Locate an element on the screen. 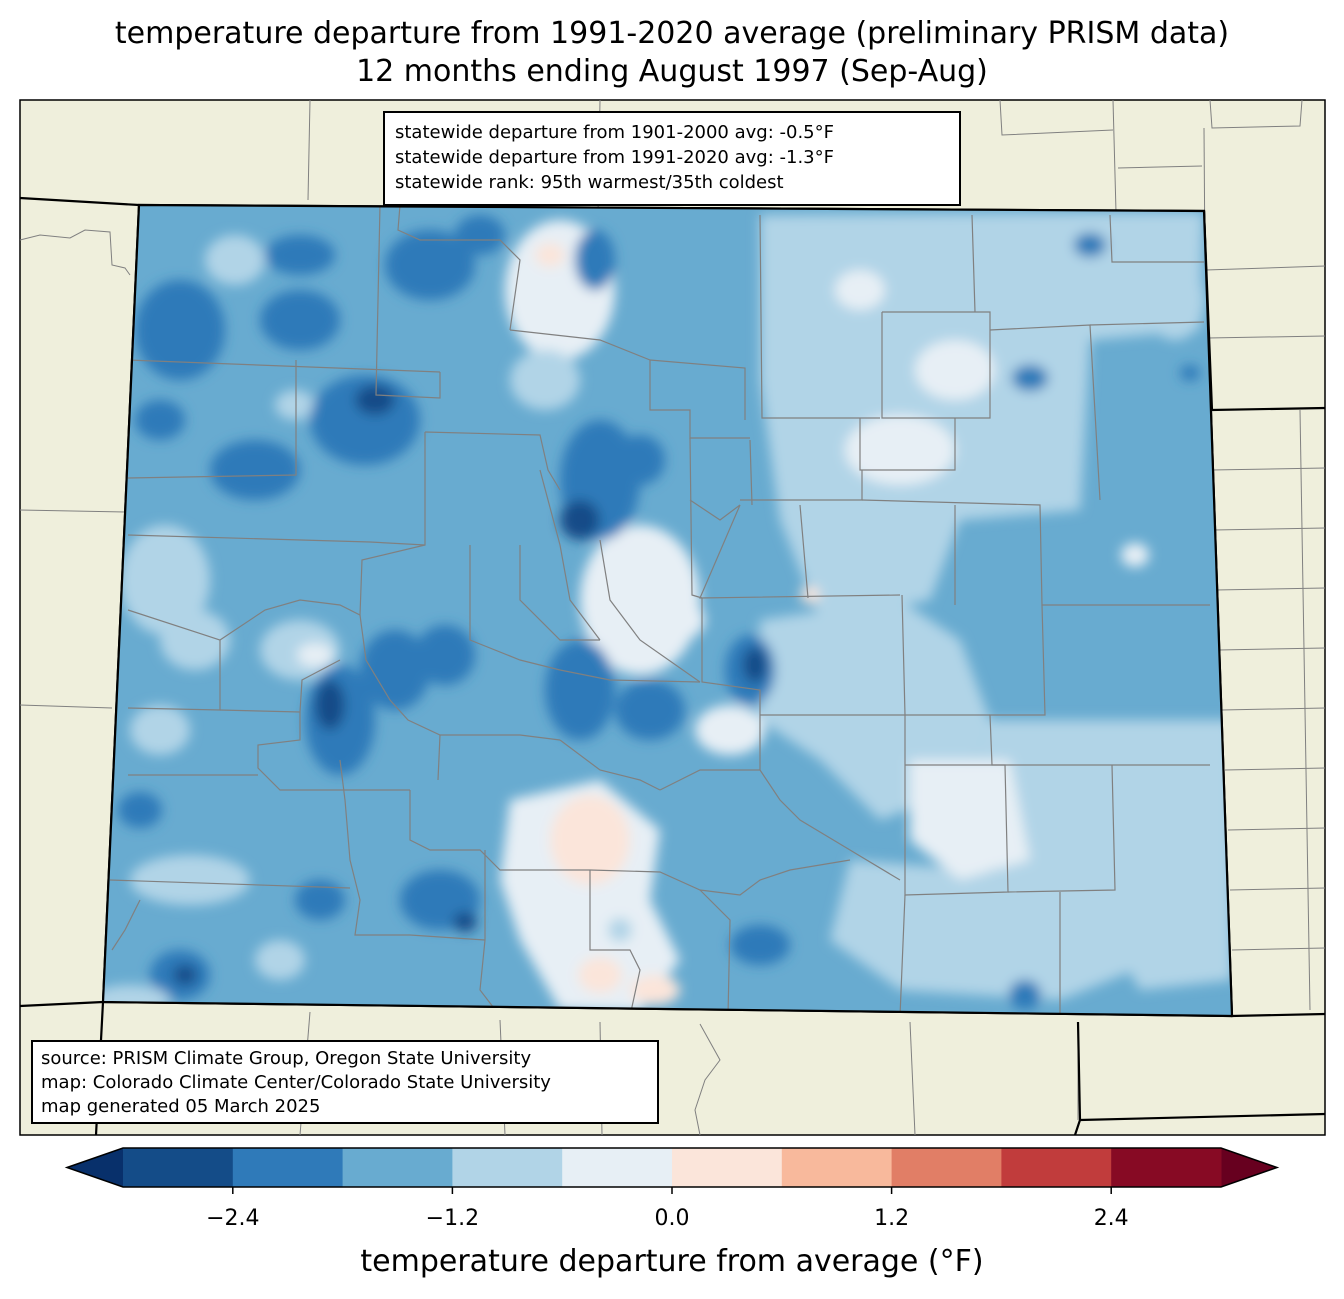 Image resolution: width=1344 pixels, height=1299 pixels. colorbar-outline is located at coordinates (672, 1167).